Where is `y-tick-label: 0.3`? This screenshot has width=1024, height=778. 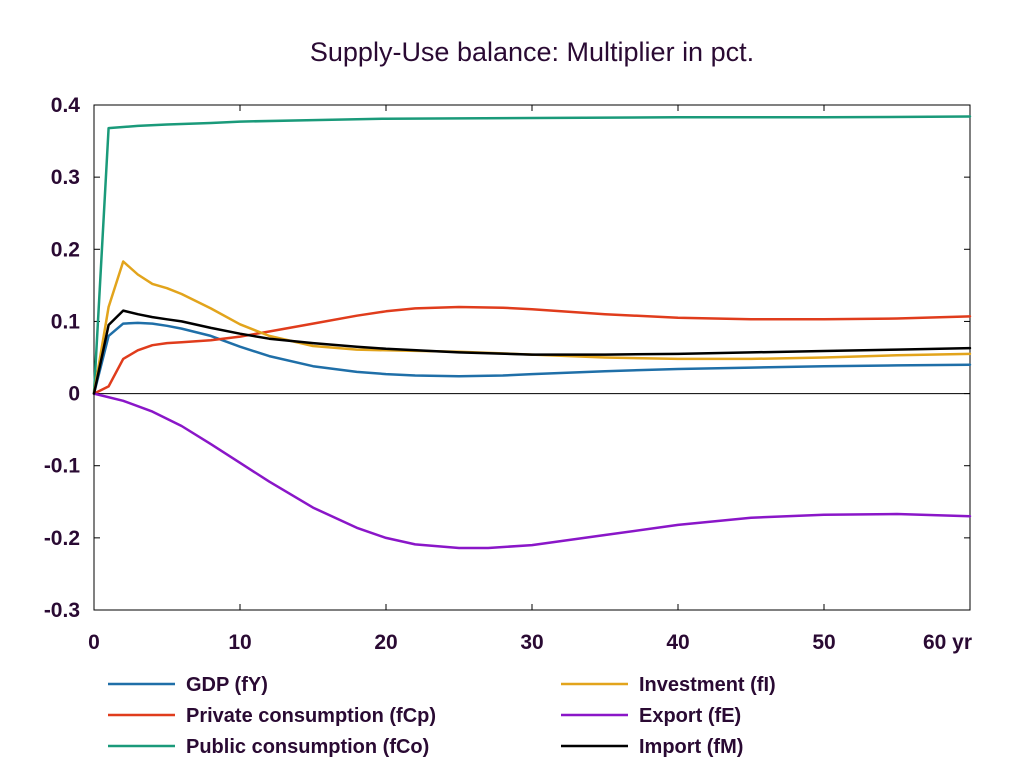
y-tick-label: 0.3 is located at coordinates (65, 177).